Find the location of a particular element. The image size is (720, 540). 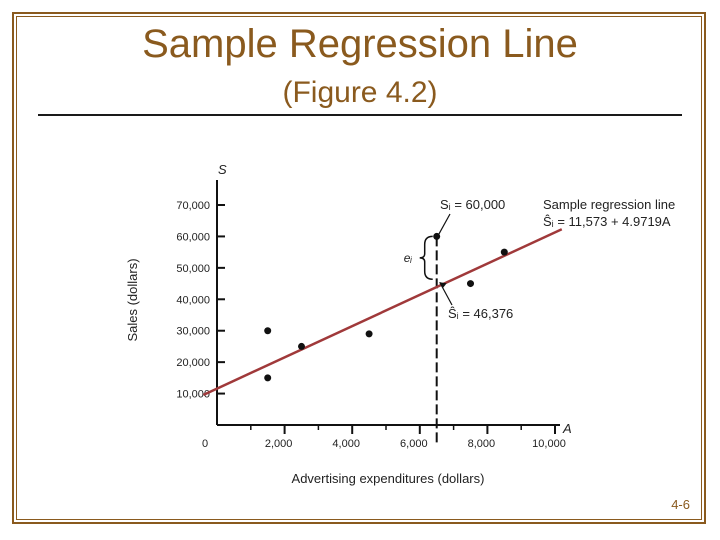

y-tick-label: 10,000 is located at coordinates (193, 395).